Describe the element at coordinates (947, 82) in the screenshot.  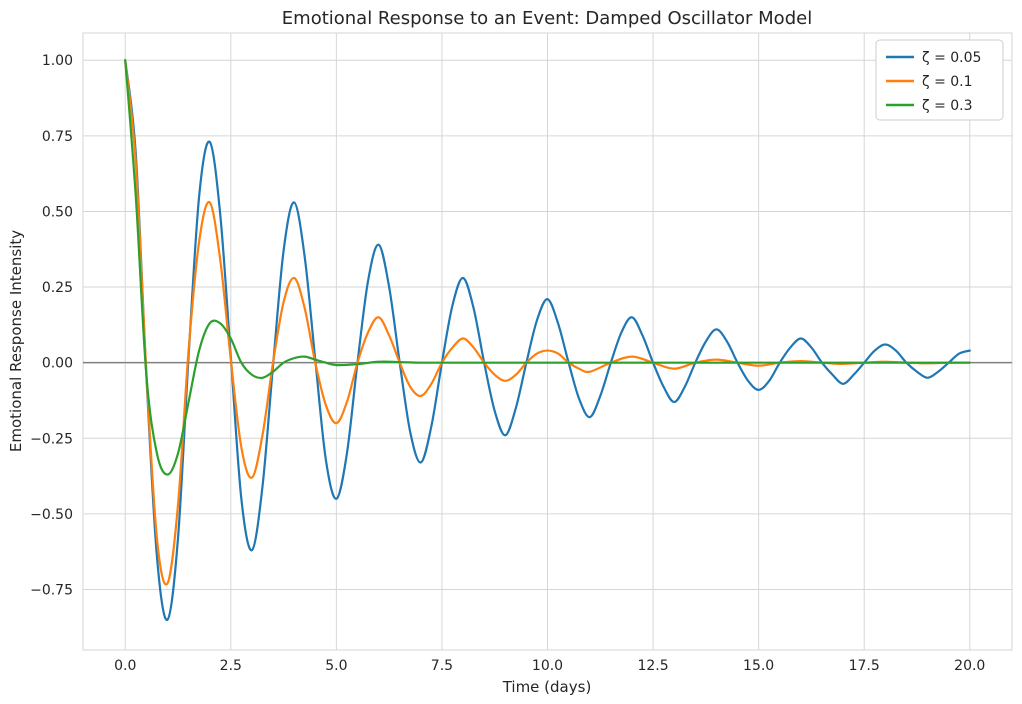
I see `legend-label-2: ζ = 0.1` at that location.